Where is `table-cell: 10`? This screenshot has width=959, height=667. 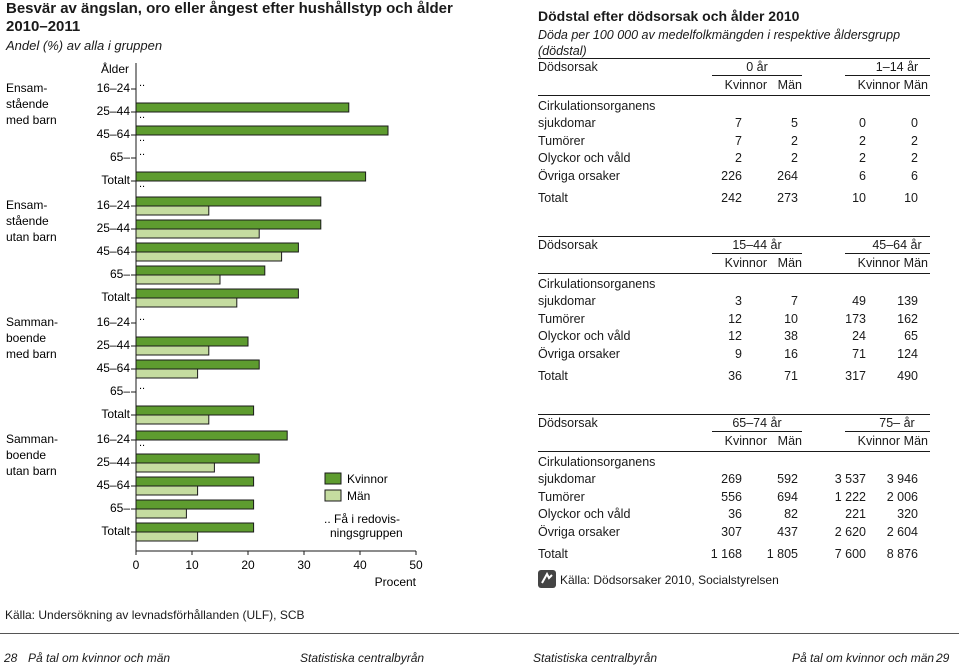 table-cell: 10 is located at coordinates (791, 318).